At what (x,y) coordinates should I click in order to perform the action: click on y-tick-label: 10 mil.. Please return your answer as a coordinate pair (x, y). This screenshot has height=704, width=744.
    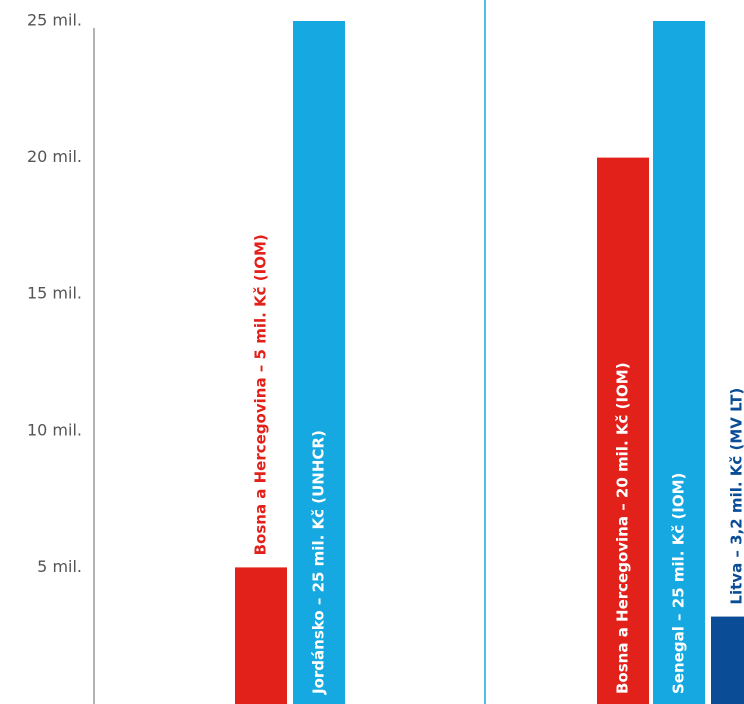
    Looking at the image, I should click on (54, 429).